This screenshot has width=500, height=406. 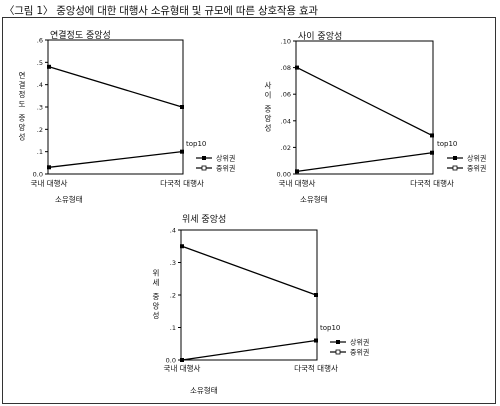 I want to click on chart1-series-1-line, so click(x=115, y=159).